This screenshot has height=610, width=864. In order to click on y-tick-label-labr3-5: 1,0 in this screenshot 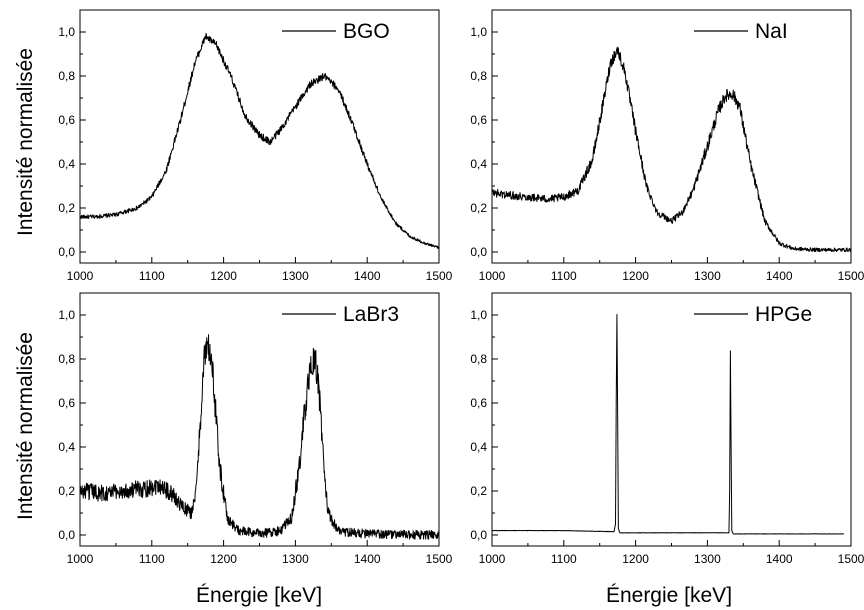, I will do `click(66, 315)`.